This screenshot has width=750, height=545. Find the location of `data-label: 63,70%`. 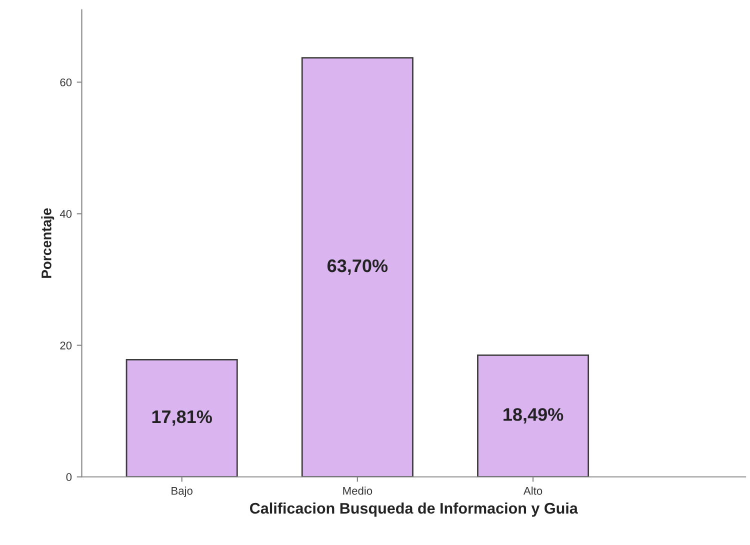

data-label: 63,70% is located at coordinates (357, 267).